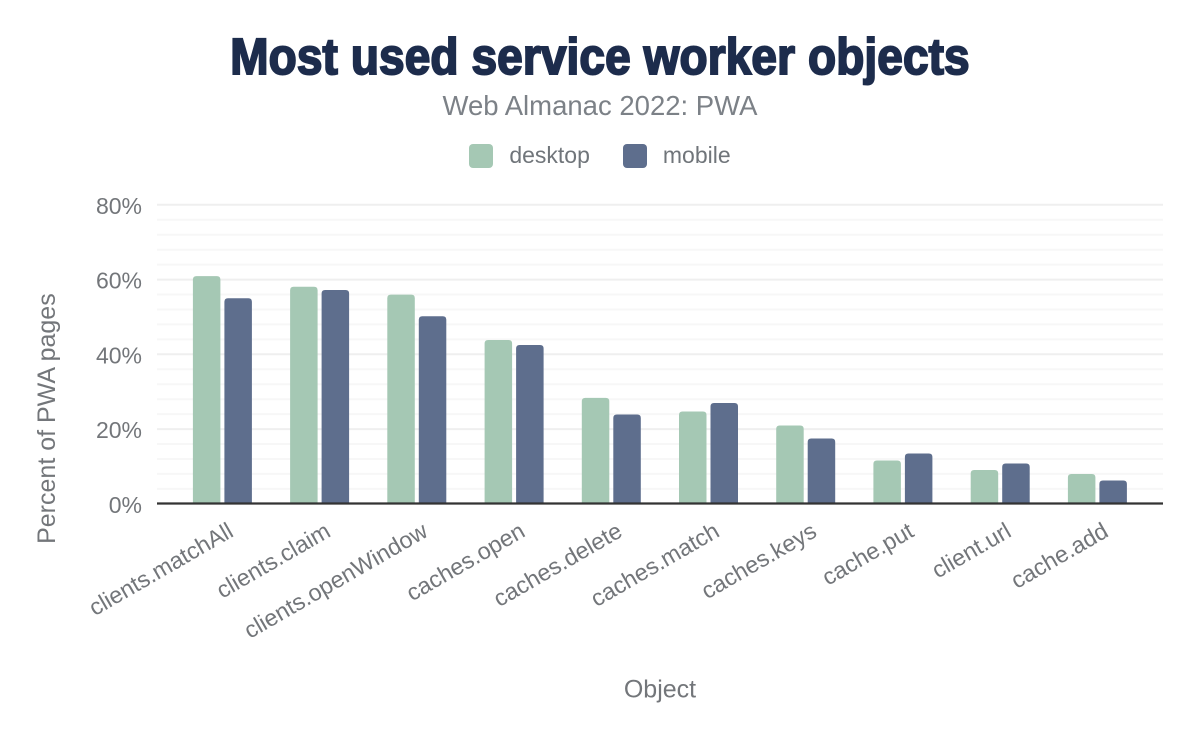 The height and width of the screenshot is (742, 1200). Describe the element at coordinates (335, 580) in the screenshot. I see `svg-text: clients.openWindow` at that location.